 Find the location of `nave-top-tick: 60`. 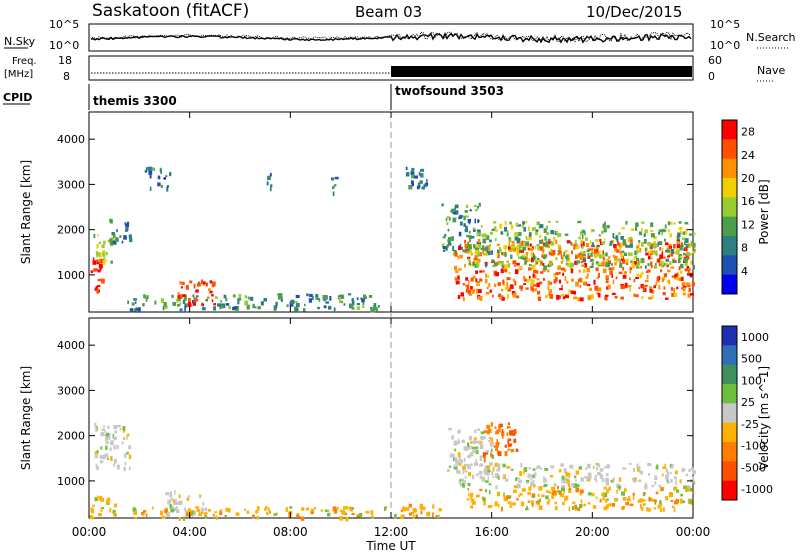

nave-top-tick: 60 is located at coordinates (715, 60).